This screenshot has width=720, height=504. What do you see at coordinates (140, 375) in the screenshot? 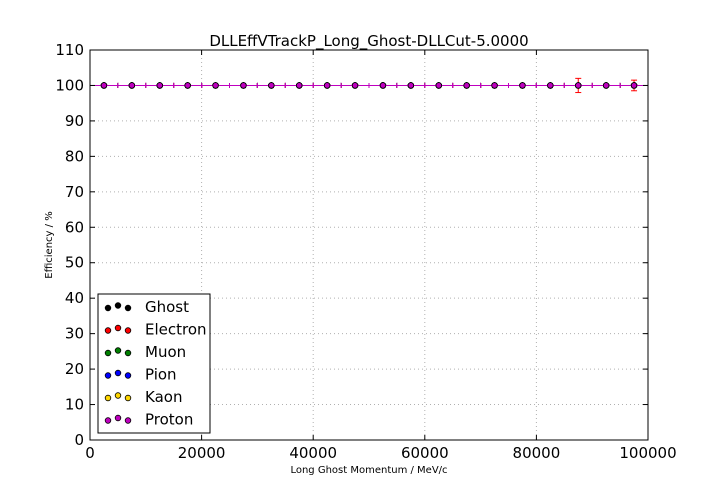
I see `legend-entry-pion: Pion` at bounding box center [140, 375].